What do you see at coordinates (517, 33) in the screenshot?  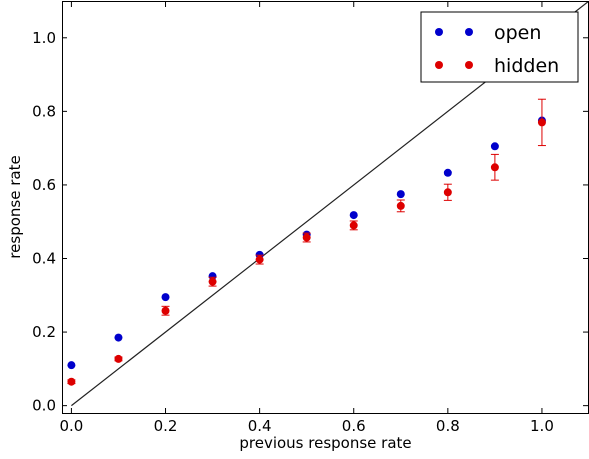 I see `legend-label-open: open` at bounding box center [517, 33].